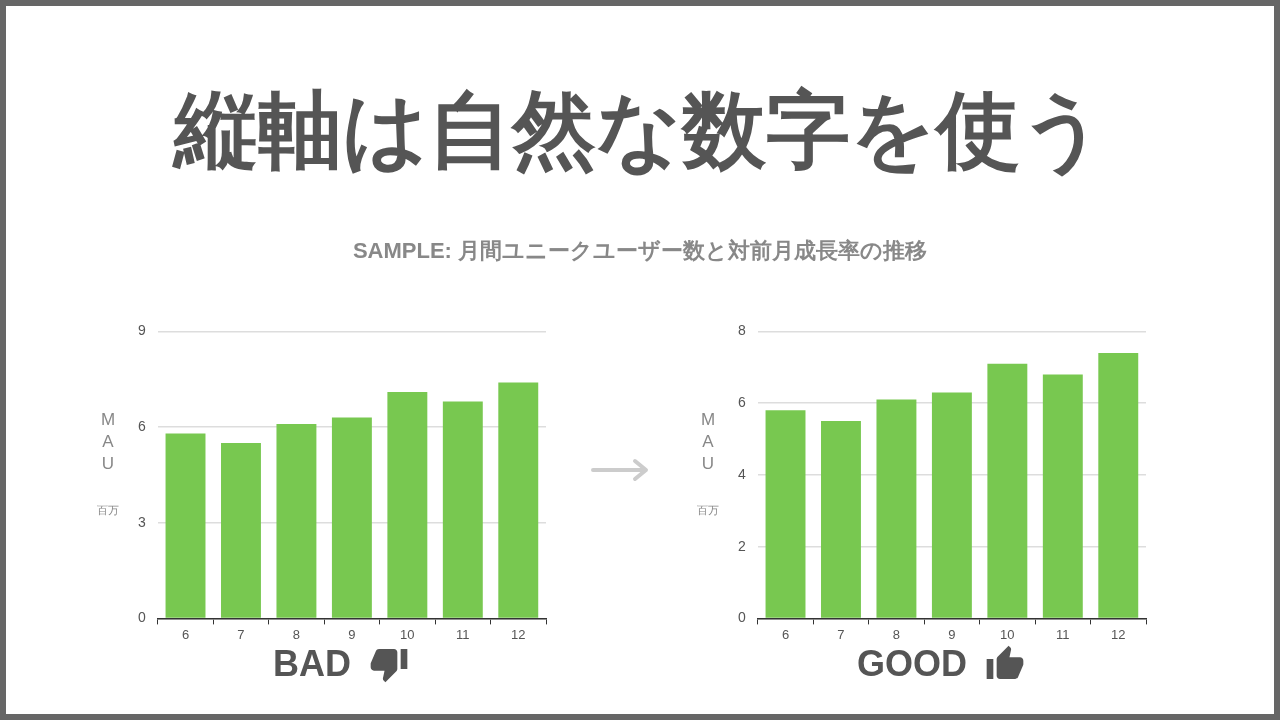 Image resolution: width=1280 pixels, height=720 pixels. I want to click on text: GOOD, so click(911, 664).